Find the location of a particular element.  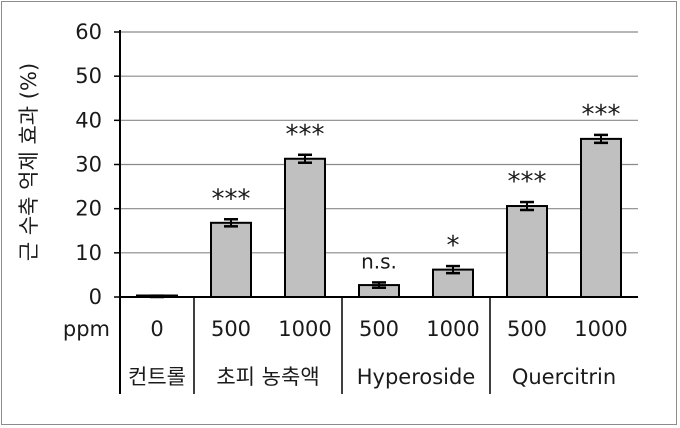

x-category-label-4: 1000 is located at coordinates (452, 329).